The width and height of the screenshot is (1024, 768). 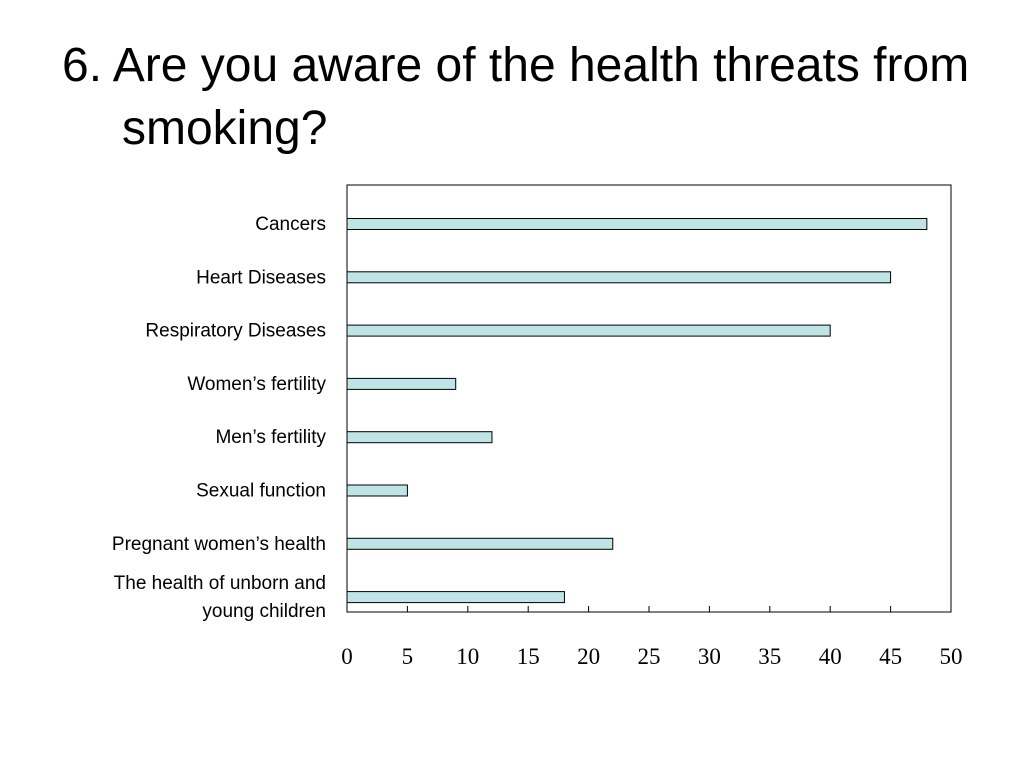 I want to click on category-label: Respiratory Diseases, so click(x=235, y=331).